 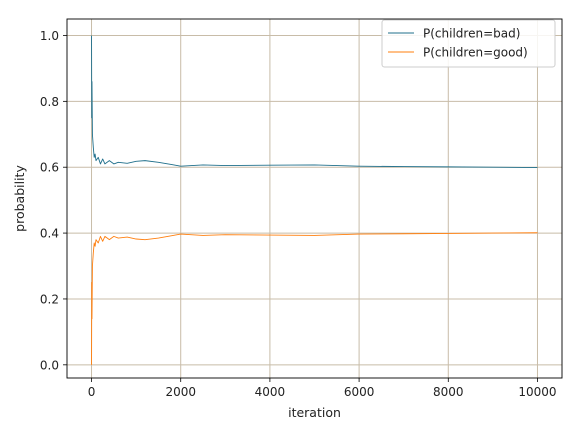 I want to click on legend-box, so click(x=468, y=43).